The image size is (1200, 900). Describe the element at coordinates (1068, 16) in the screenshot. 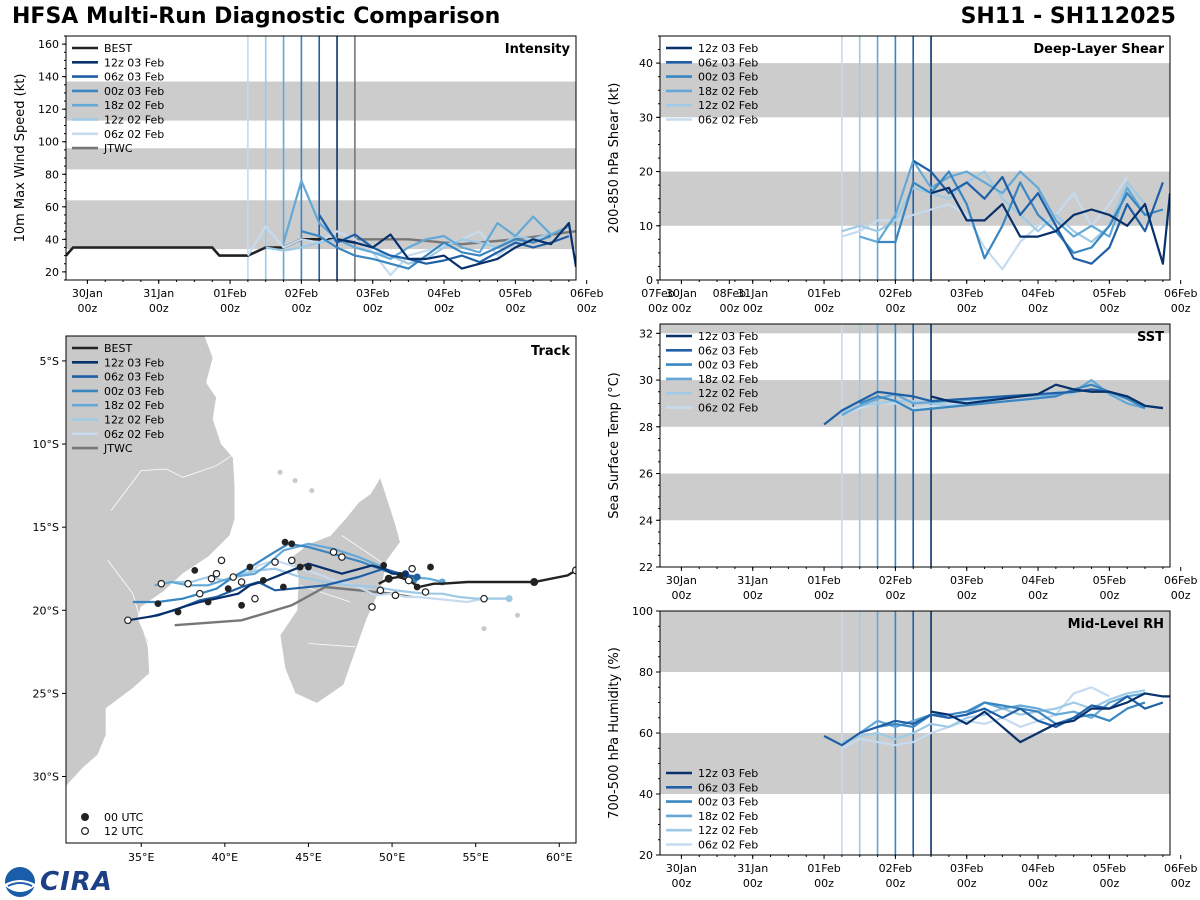

I see `storm-id: SH11 - SH112025` at that location.